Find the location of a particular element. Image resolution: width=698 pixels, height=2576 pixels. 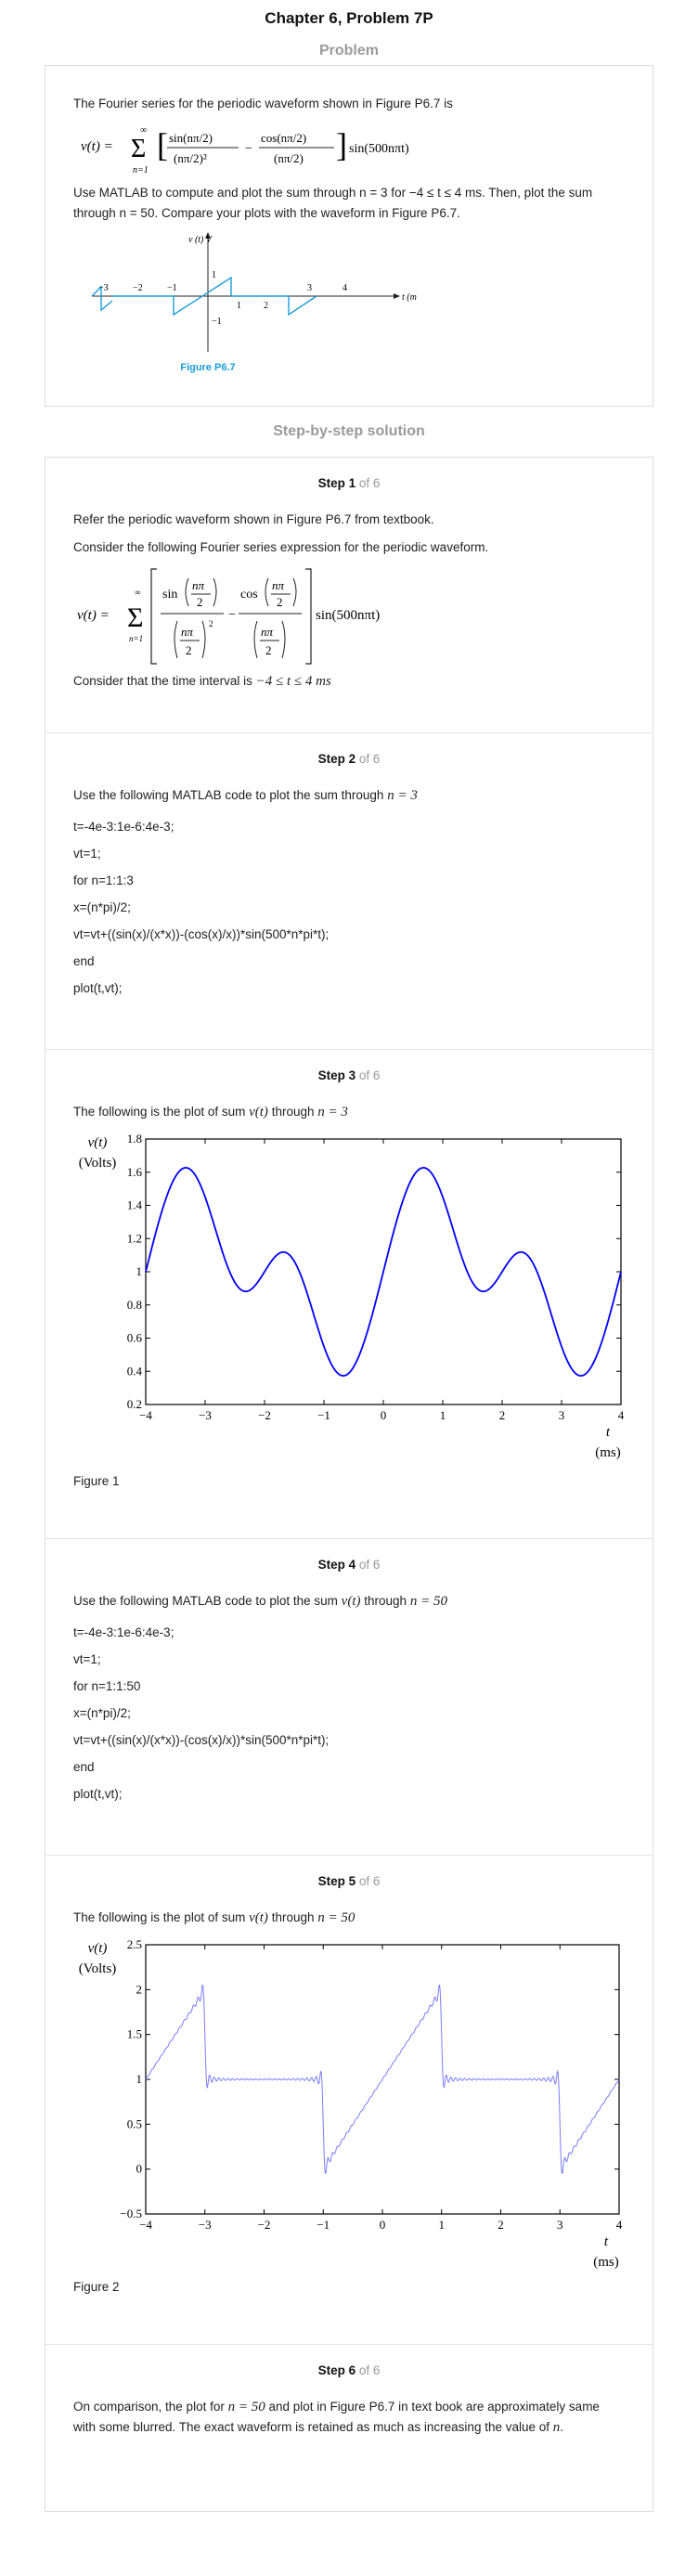

svg-text: v(t) = is located at coordinates (94, 615).